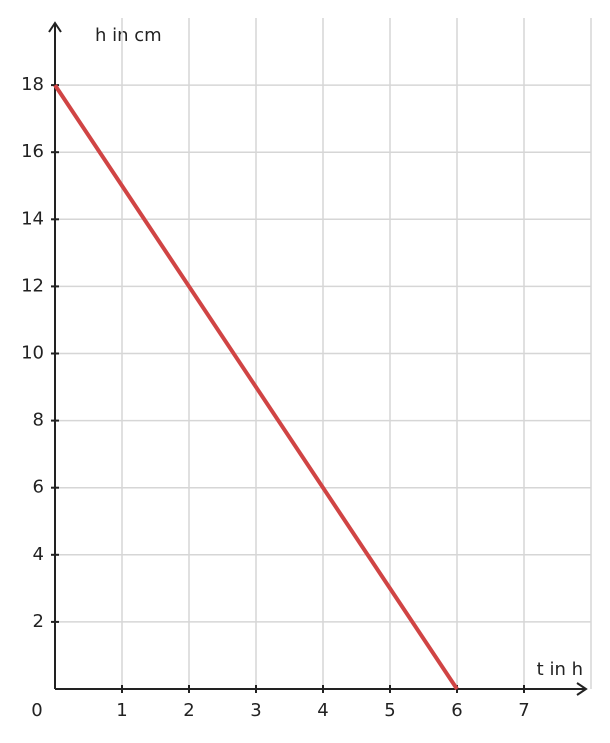 This screenshot has width=610, height=743. Describe the element at coordinates (255, 710) in the screenshot. I see `x-tick-label: 3` at that location.